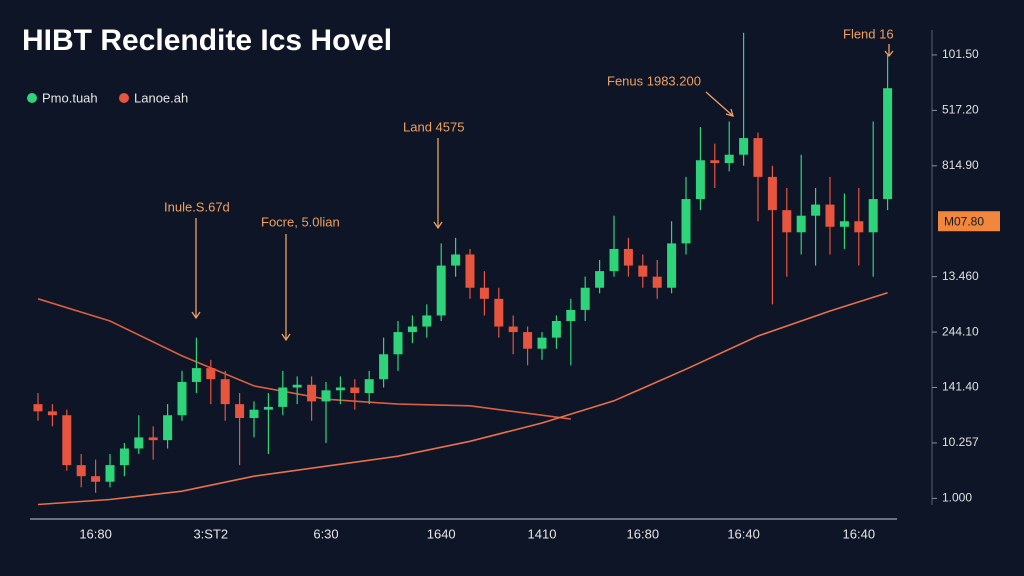 The width and height of the screenshot is (1024, 576). Describe the element at coordinates (960, 442) in the screenshot. I see `y-tick-label: 10.257` at that location.